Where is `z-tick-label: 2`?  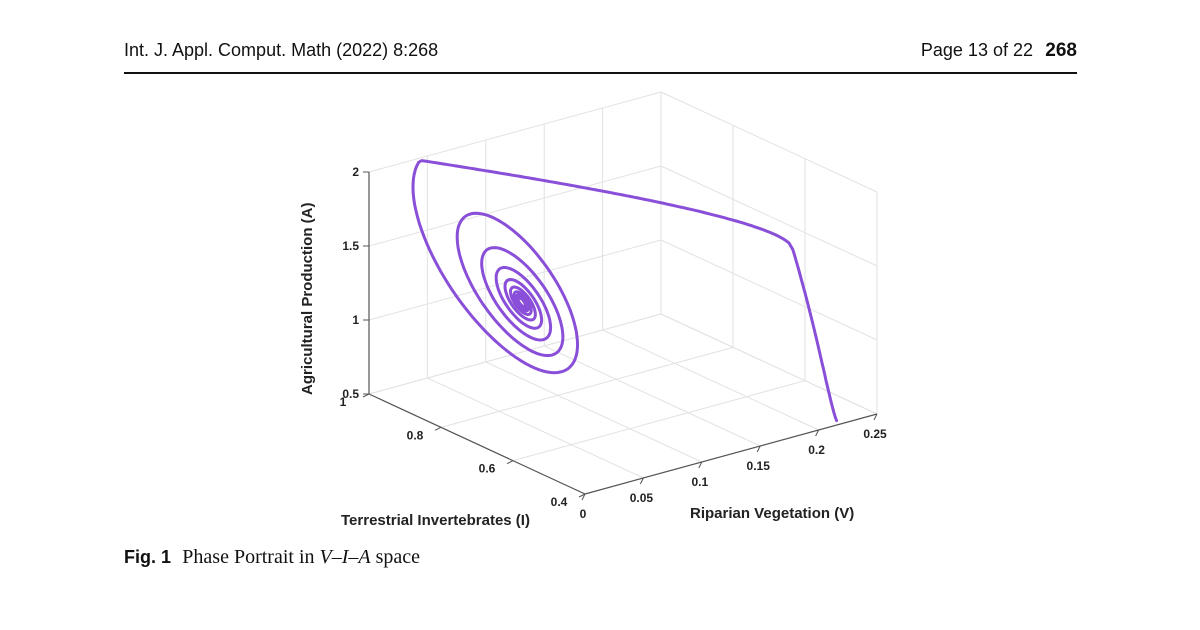 z-tick-label: 2 is located at coordinates (355, 172).